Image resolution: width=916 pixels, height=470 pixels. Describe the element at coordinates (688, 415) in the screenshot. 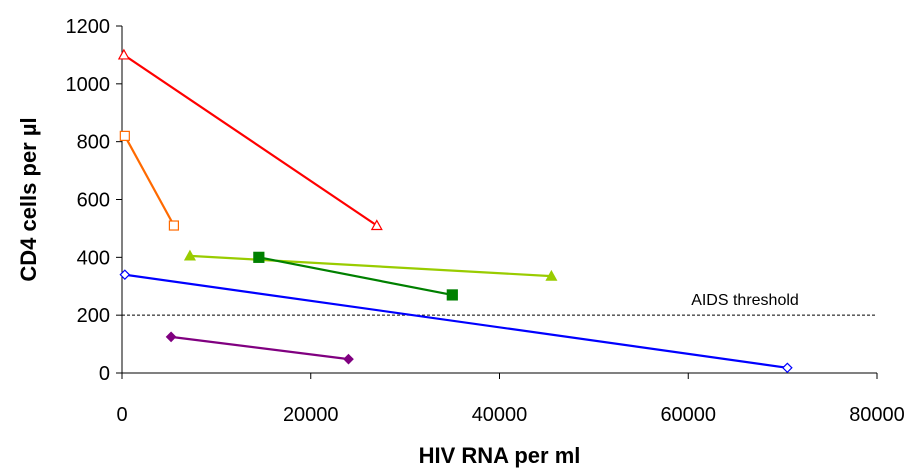

I see `x-tick-label: 60000` at that location.